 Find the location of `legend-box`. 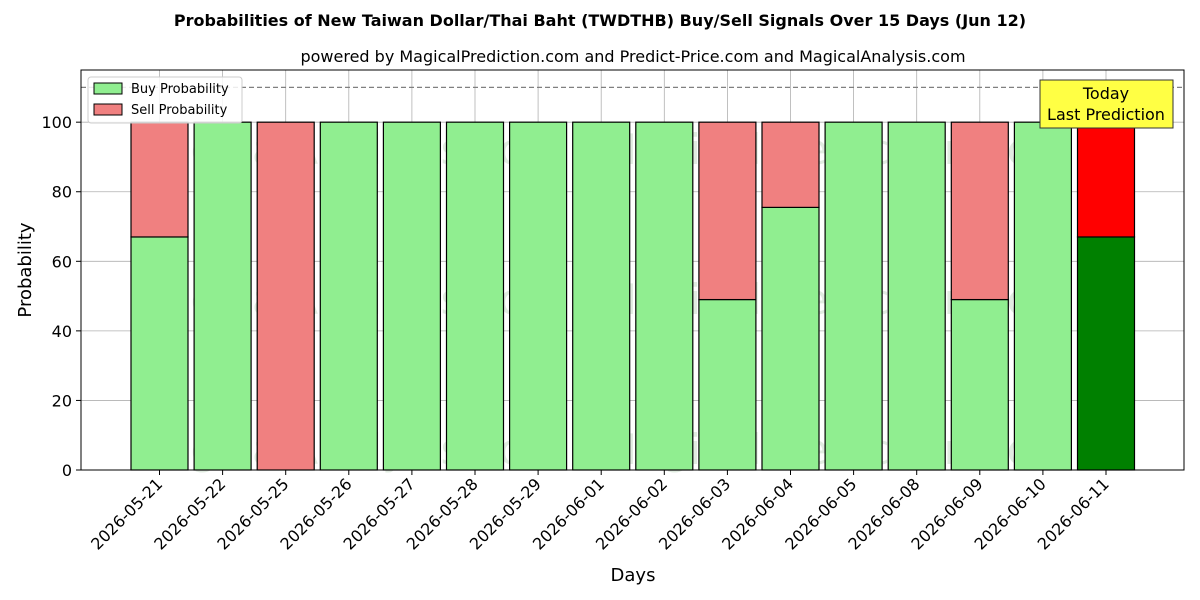

legend-box is located at coordinates (165, 100).